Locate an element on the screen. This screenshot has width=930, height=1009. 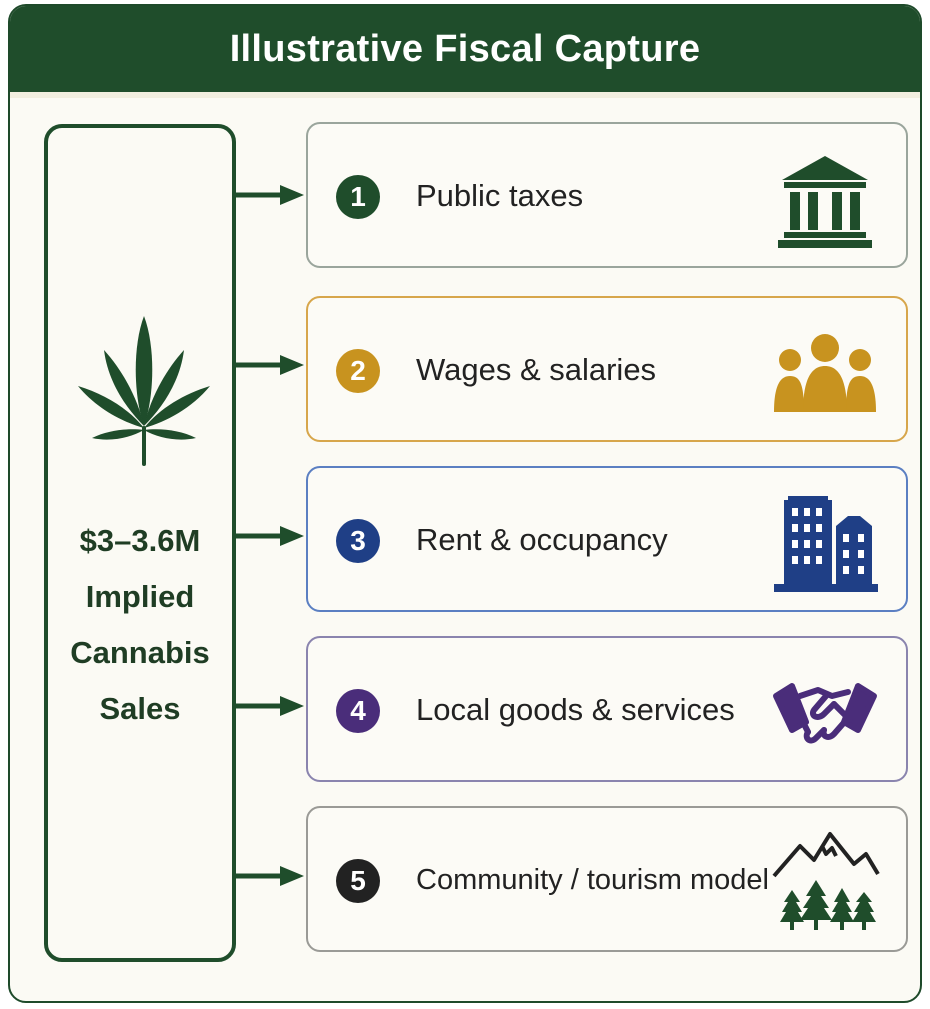
item-card-2: 2 Wages & salaries is located at coordinates (607, 369).